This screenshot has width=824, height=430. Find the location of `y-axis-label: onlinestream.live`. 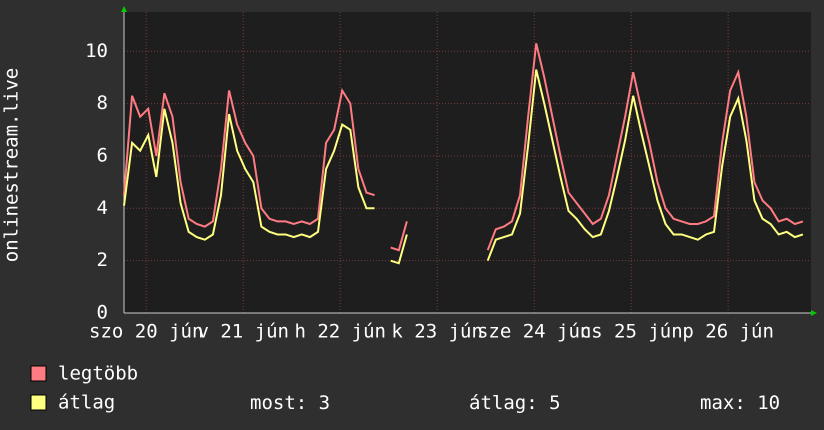

y-axis-label: onlinestream.live is located at coordinates (12, 165).